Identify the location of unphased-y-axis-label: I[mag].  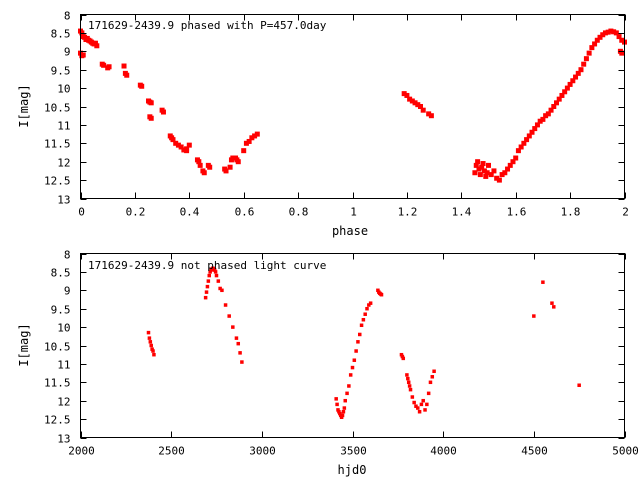
(24, 344).